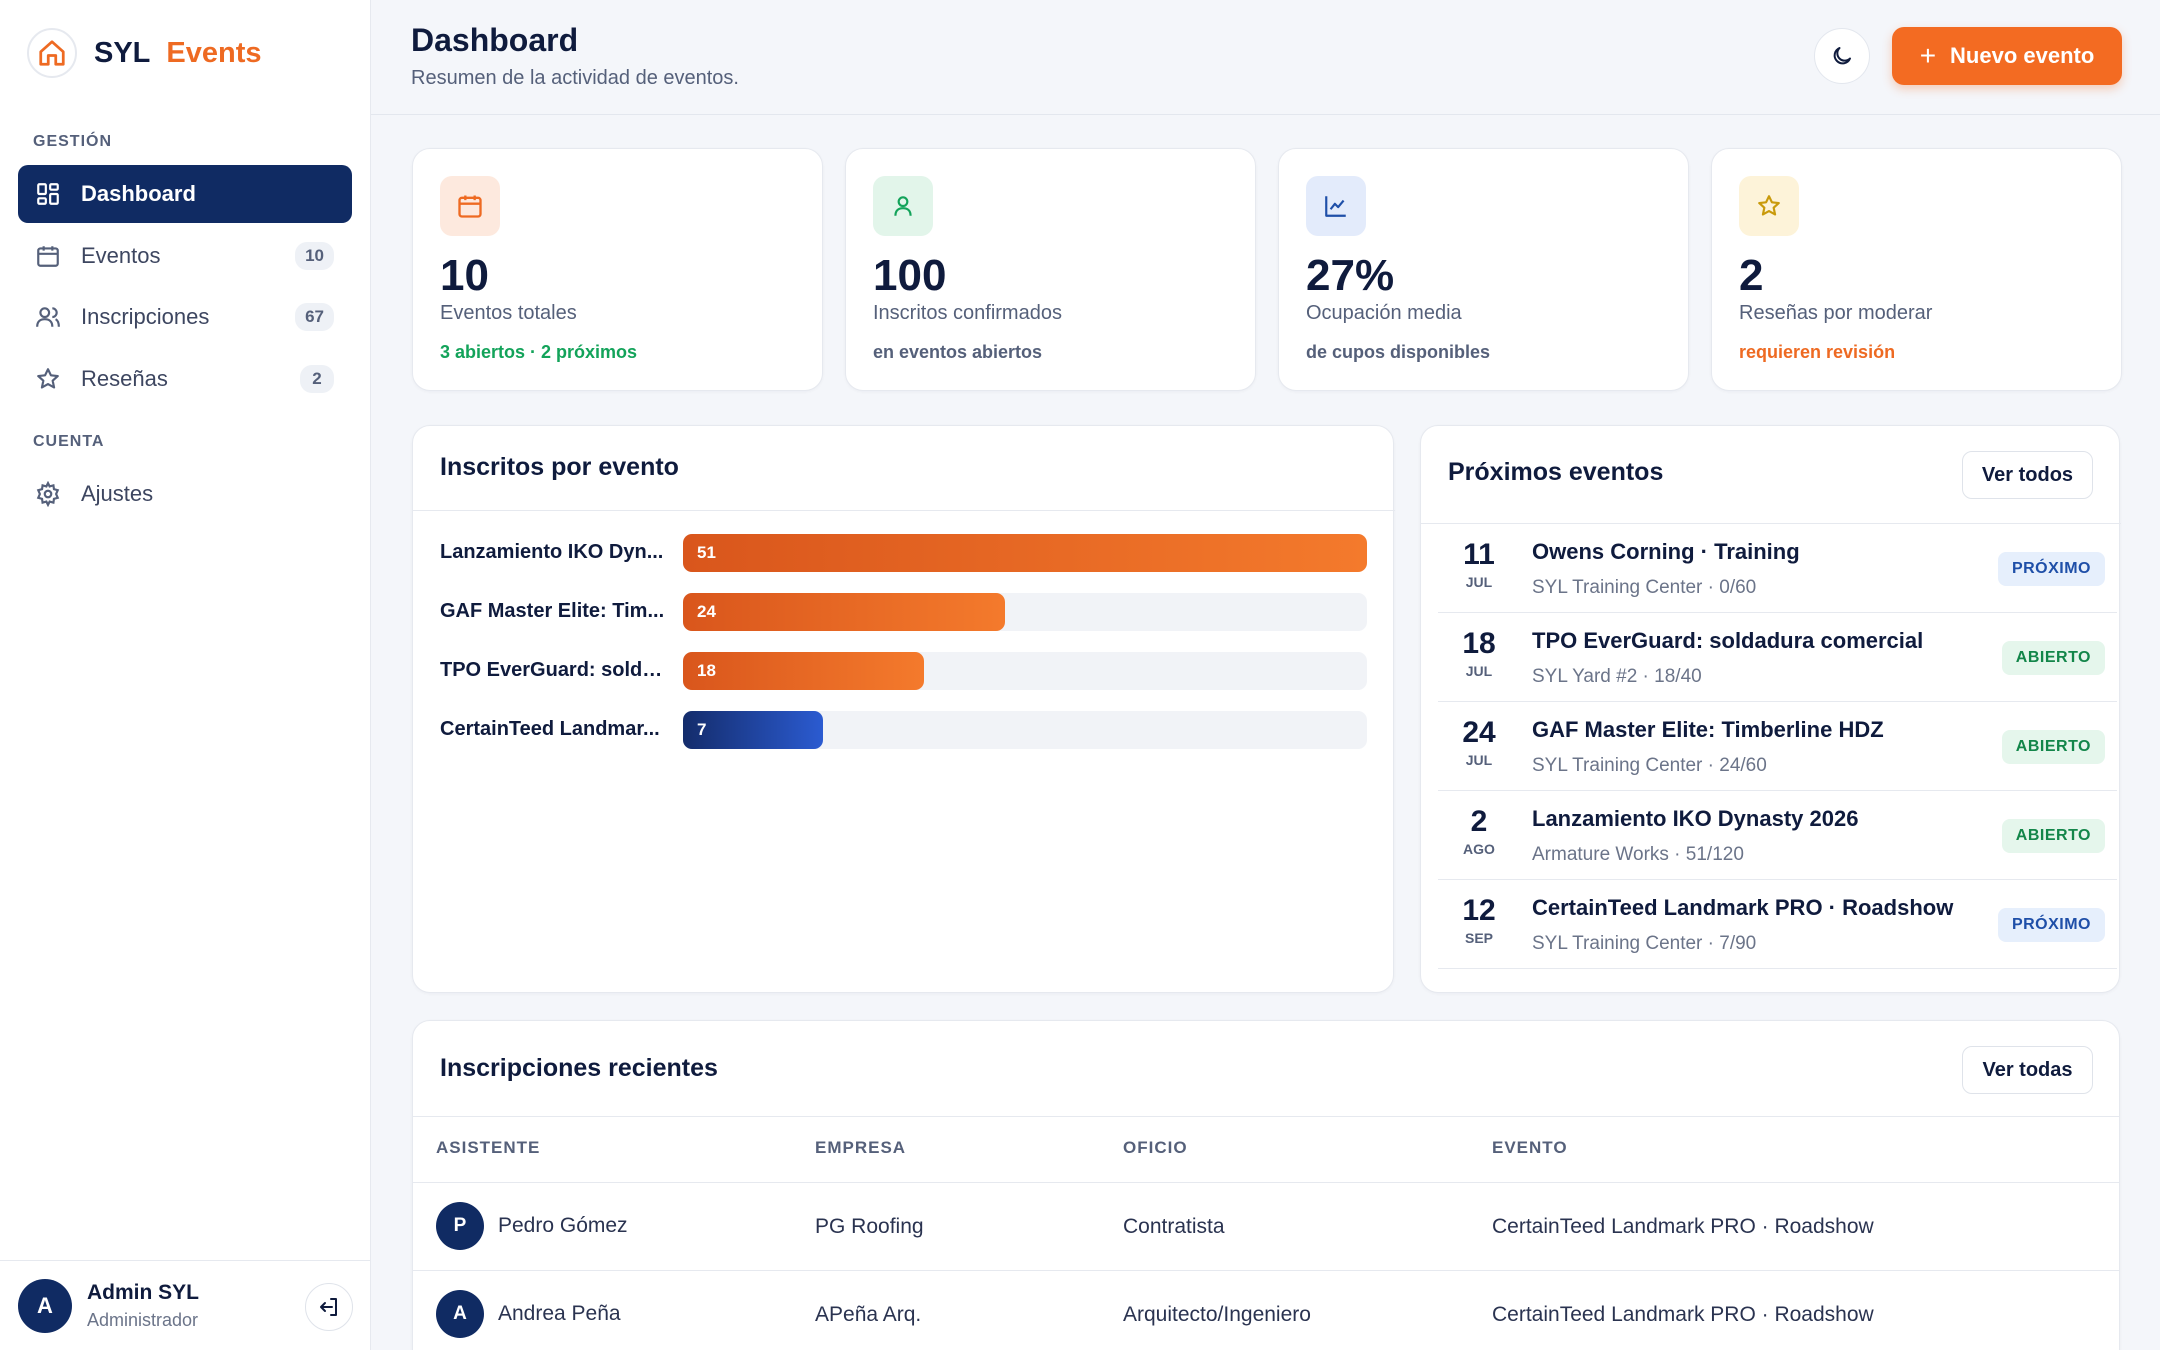 The width and height of the screenshot is (2160, 1350). I want to click on bar-track: 51, so click(1025, 553).